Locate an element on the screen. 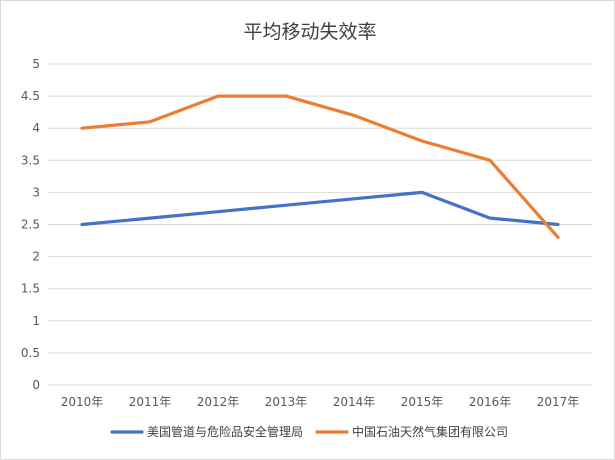  y-tick-label: 4.5 is located at coordinates (30, 96).